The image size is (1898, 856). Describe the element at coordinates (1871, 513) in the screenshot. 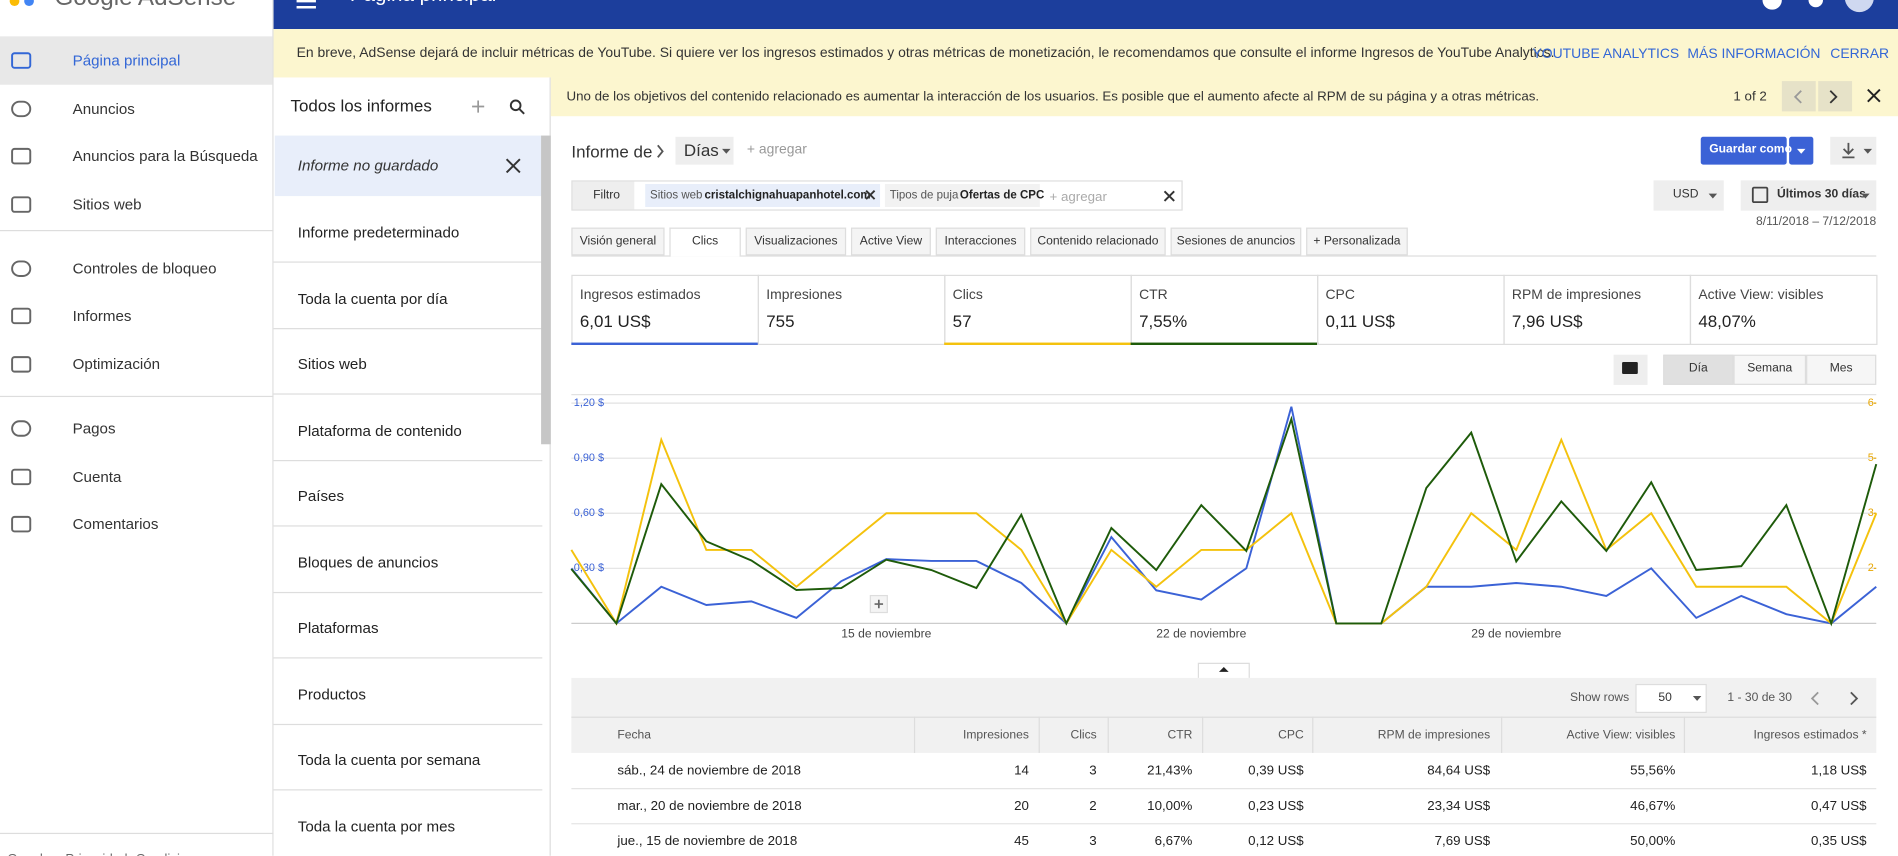

I see `y2-tick-label: 3` at that location.